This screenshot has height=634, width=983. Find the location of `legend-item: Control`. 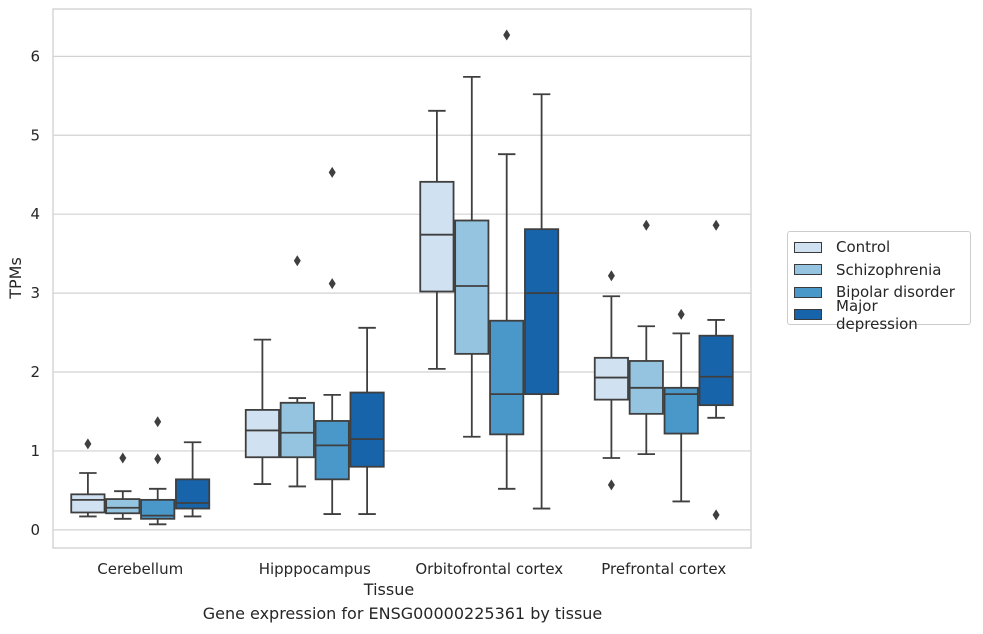

legend-item: Control is located at coordinates (879, 247).